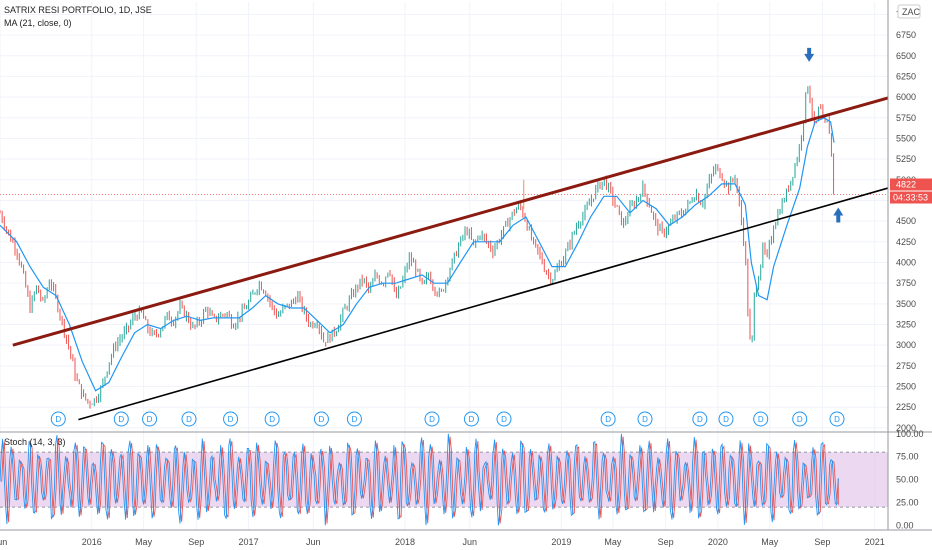  I want to click on time-tick-label: 2018, so click(405, 542).